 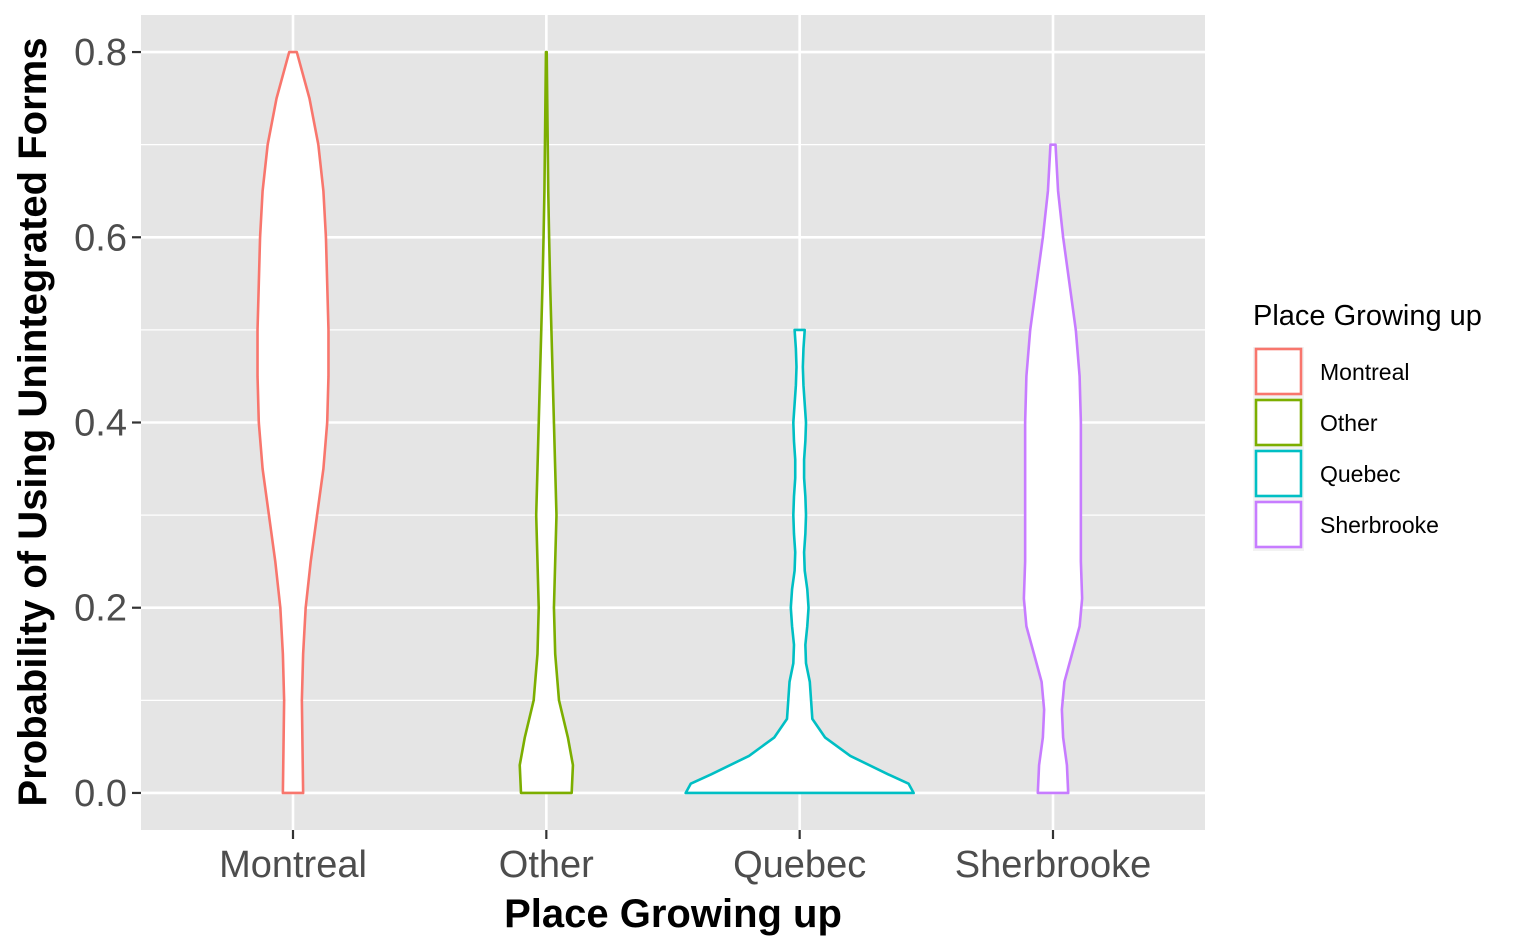 I want to click on y-tick-label: 0.4, so click(x=100, y=424).